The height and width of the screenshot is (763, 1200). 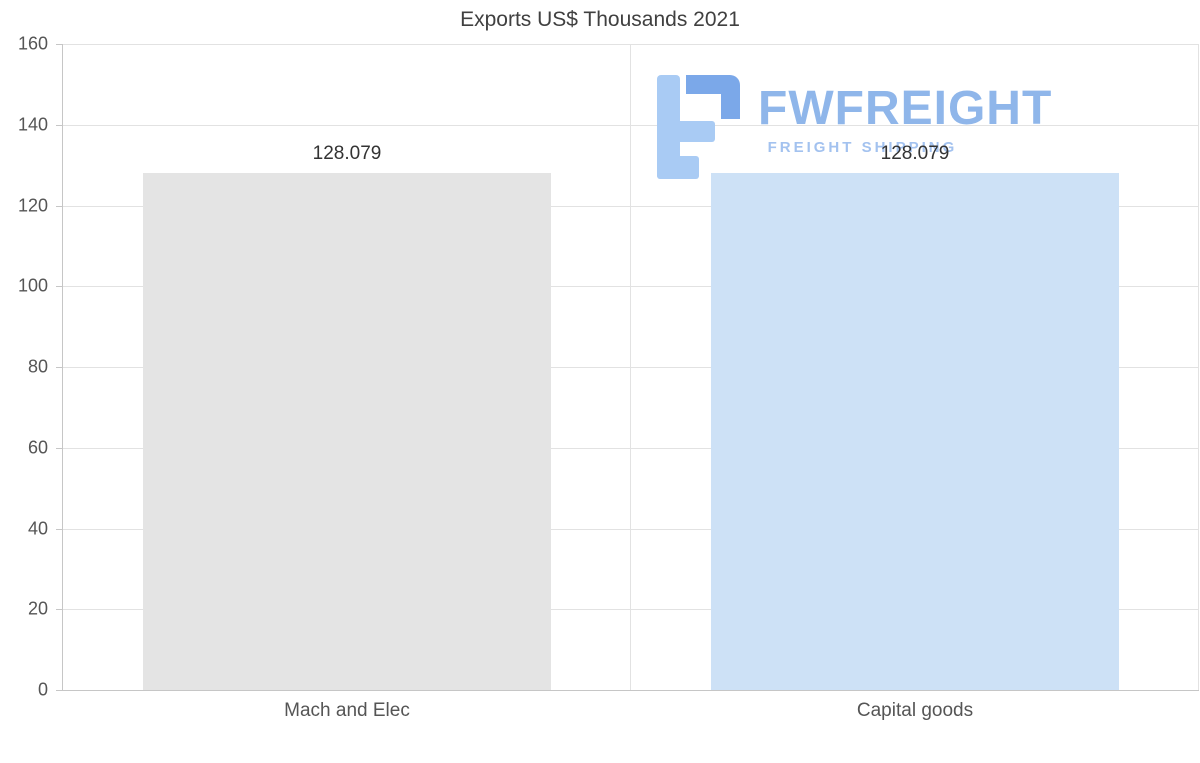 I want to click on y-axis-label: 160, so click(x=32, y=43).